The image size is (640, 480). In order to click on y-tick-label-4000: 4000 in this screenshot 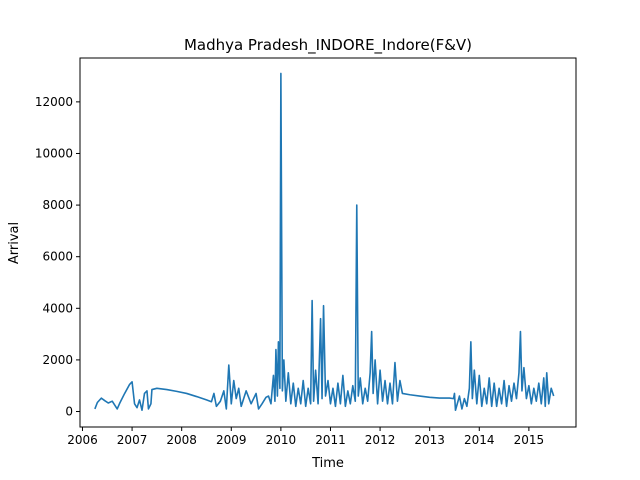, I will do `click(57, 308)`.